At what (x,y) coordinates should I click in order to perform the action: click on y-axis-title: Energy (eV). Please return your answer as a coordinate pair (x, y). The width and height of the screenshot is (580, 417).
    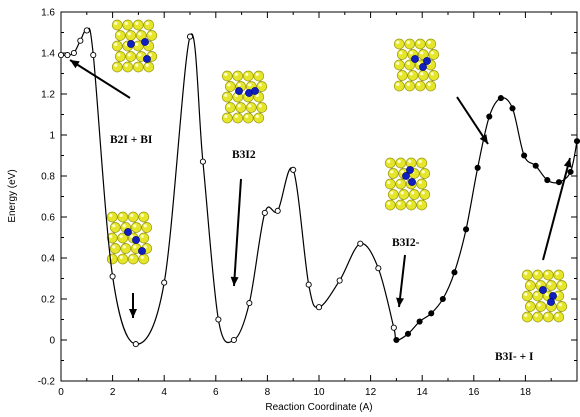
    Looking at the image, I should click on (12, 195).